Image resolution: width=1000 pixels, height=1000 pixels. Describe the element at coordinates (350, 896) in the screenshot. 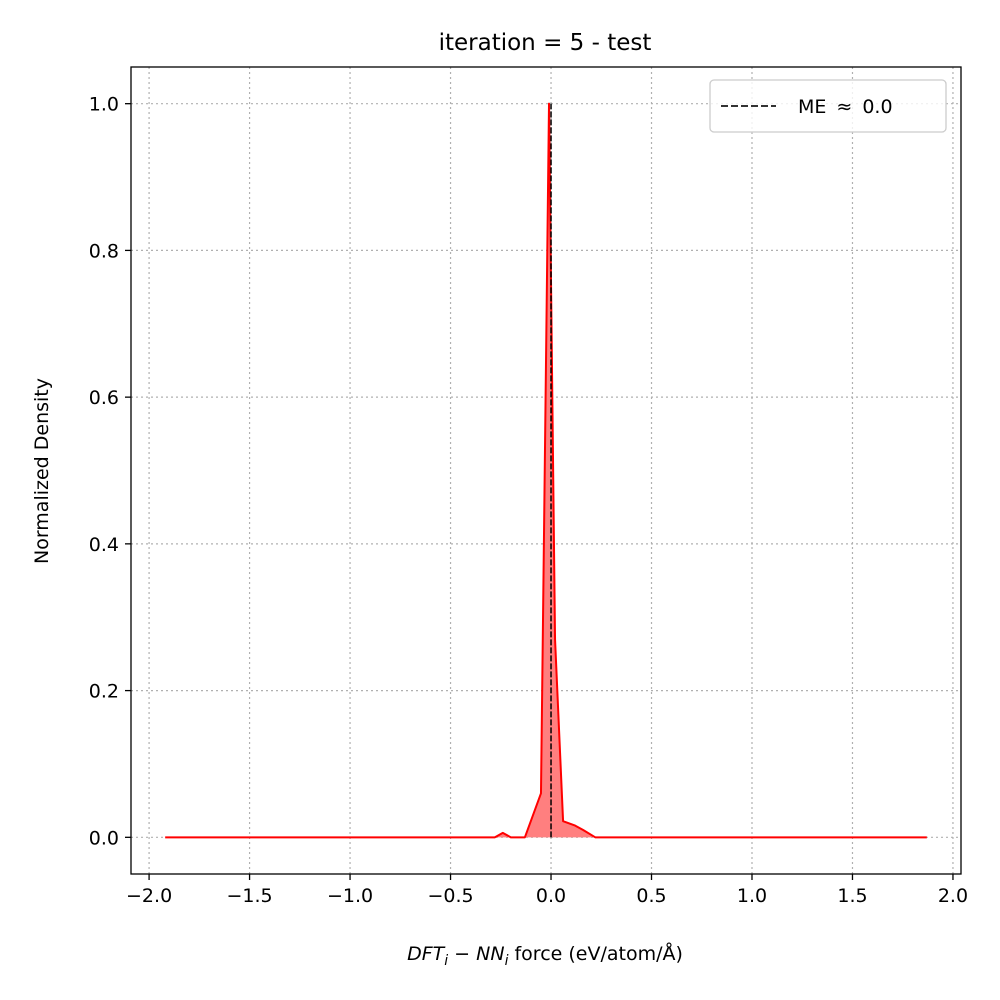

I see `x-tick-label: −1.0` at that location.